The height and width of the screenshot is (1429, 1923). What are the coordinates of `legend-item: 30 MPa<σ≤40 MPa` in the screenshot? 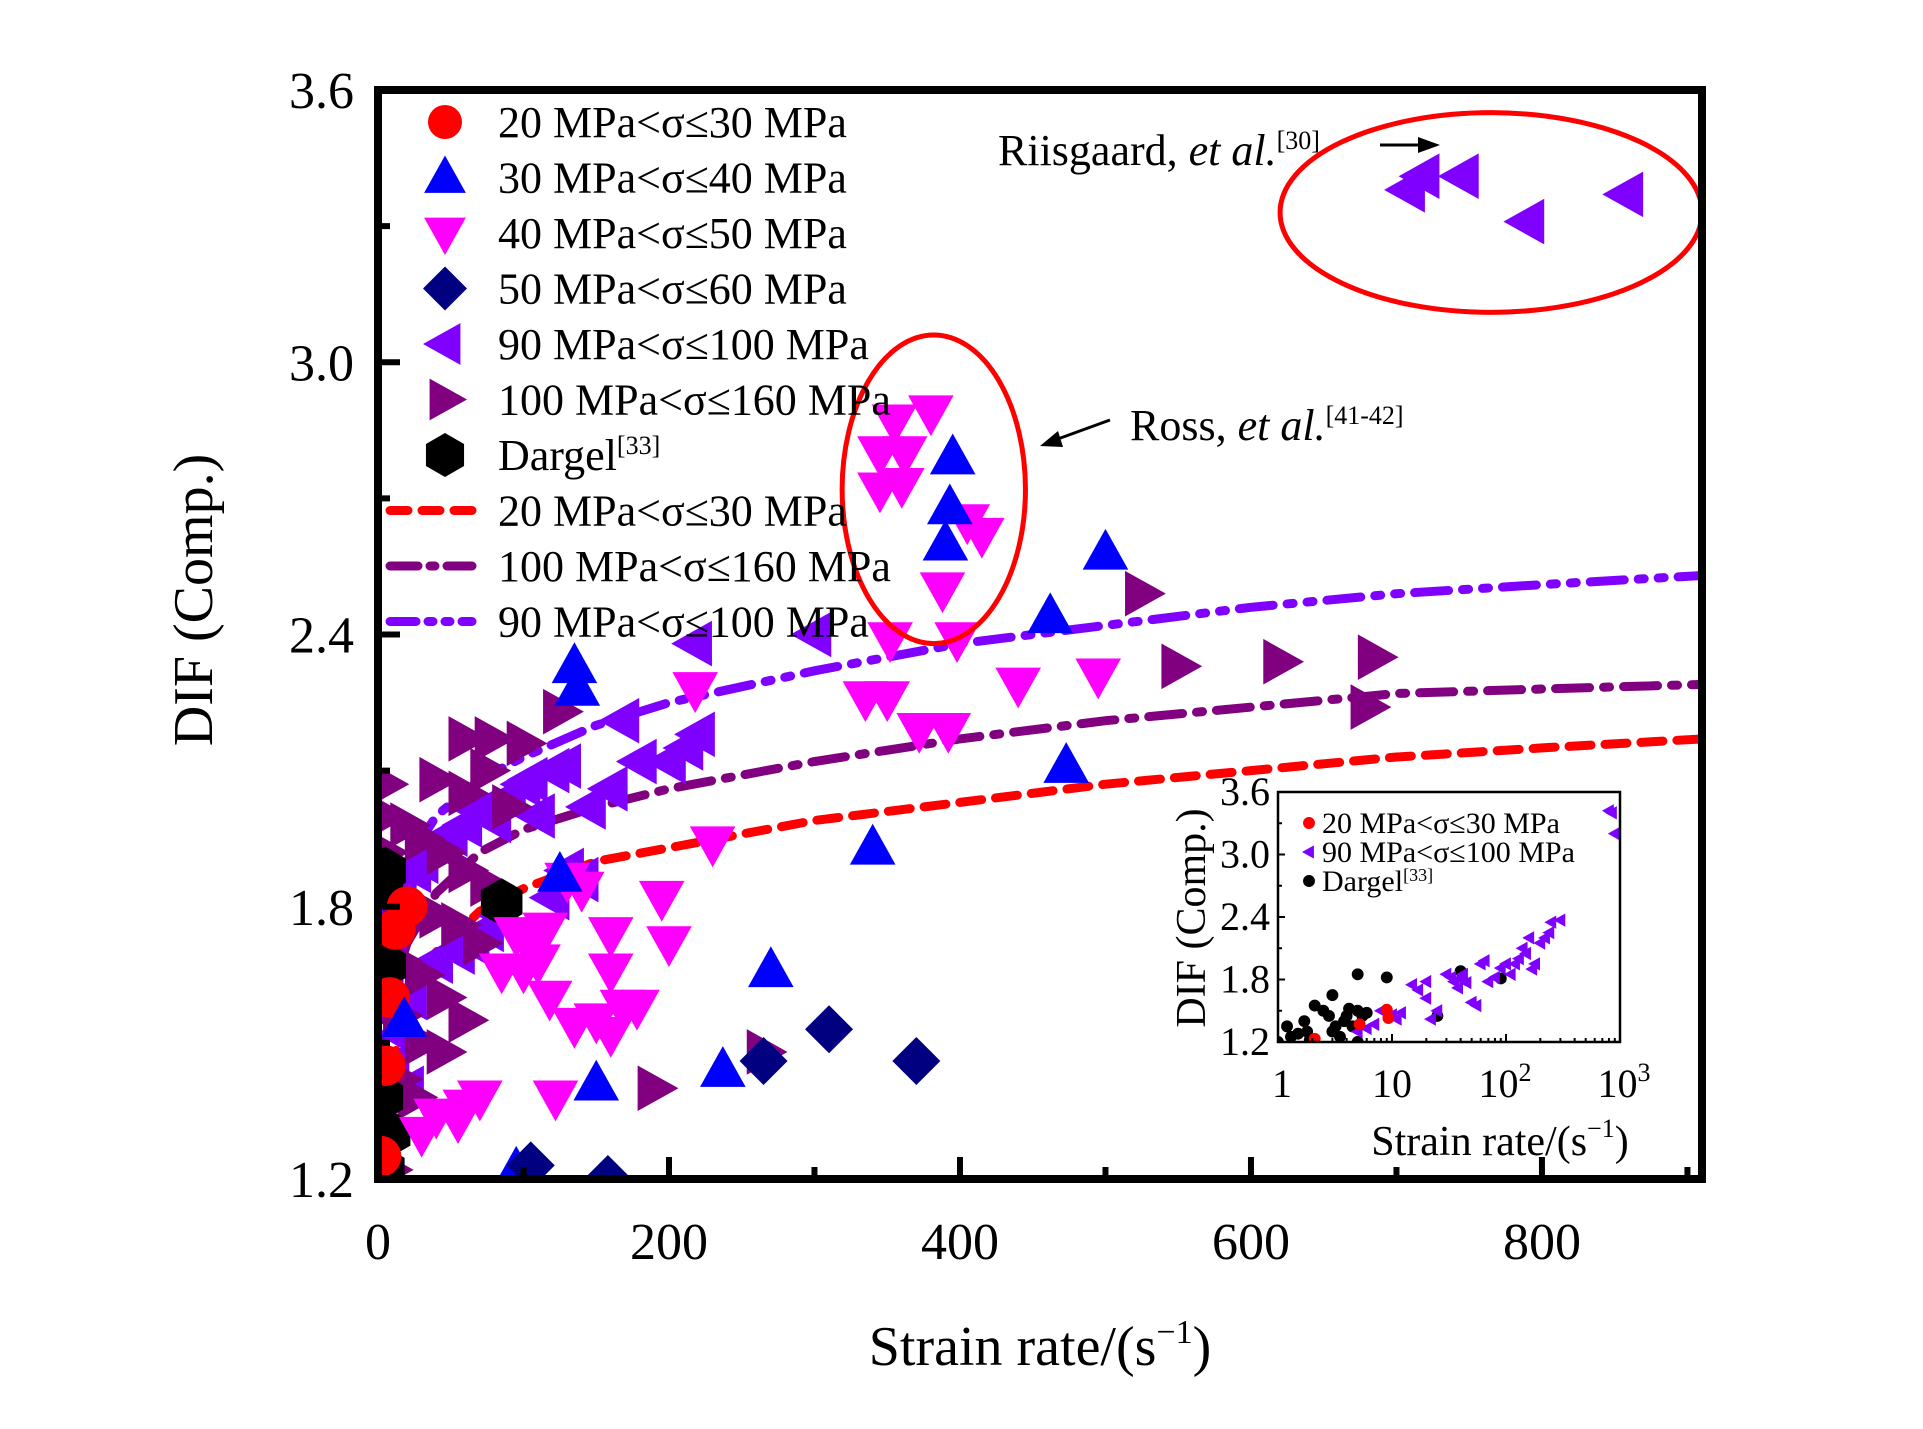 It's located at (635, 178).